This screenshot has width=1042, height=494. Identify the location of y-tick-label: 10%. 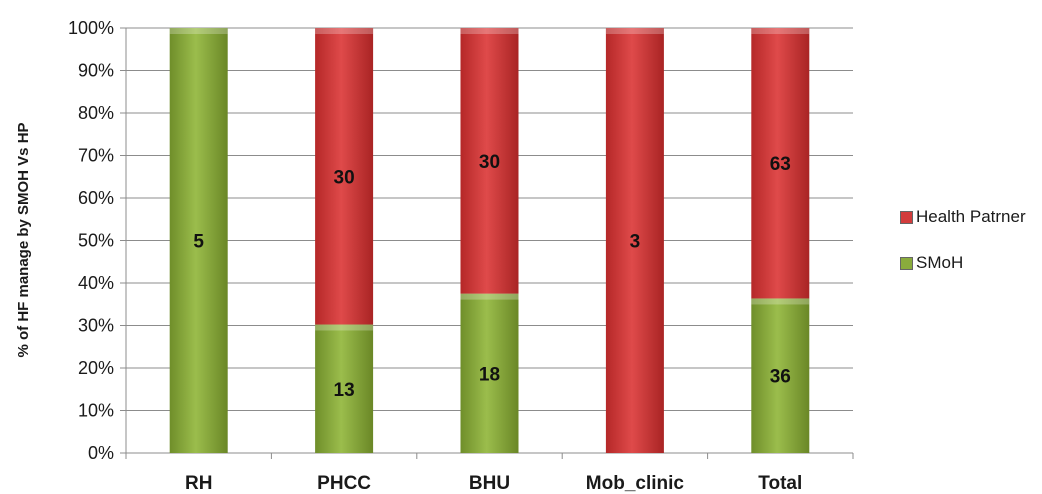
(96, 411).